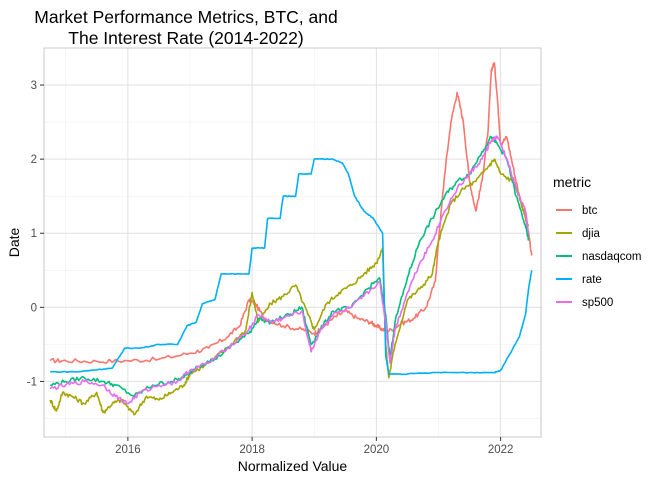  Describe the element at coordinates (591, 234) in the screenshot. I see `legend-label-djia: djia` at that location.